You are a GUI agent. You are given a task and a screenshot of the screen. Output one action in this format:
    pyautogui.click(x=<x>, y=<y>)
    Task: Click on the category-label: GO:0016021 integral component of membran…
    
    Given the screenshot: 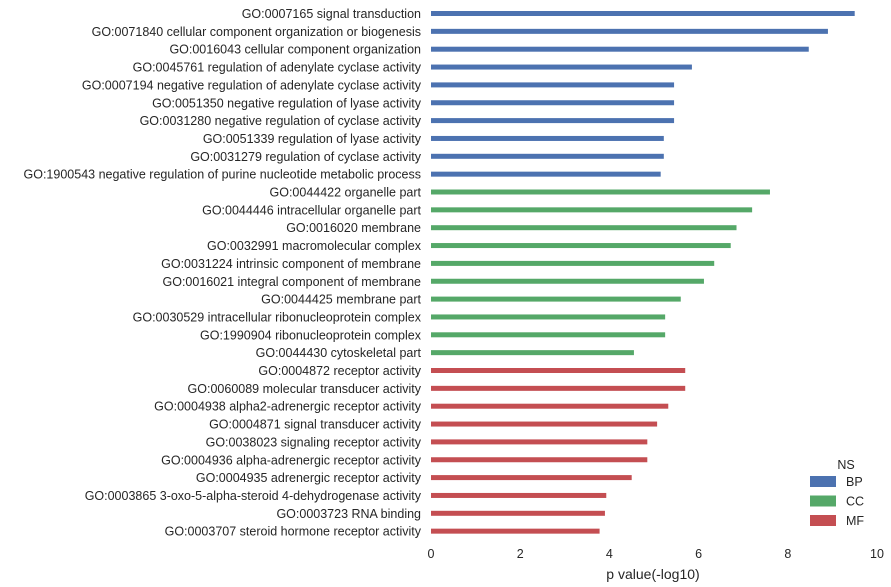 What is the action you would take?
    pyautogui.click(x=292, y=282)
    